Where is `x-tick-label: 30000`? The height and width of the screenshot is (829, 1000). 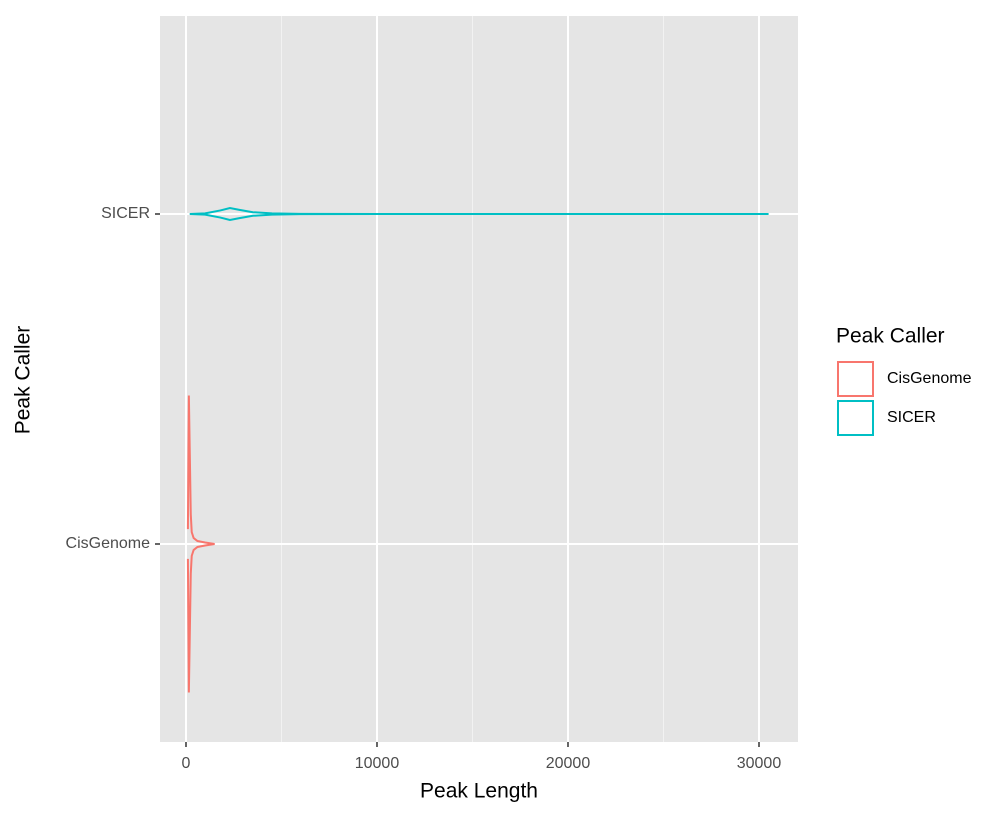 x-tick-label: 30000 is located at coordinates (759, 763).